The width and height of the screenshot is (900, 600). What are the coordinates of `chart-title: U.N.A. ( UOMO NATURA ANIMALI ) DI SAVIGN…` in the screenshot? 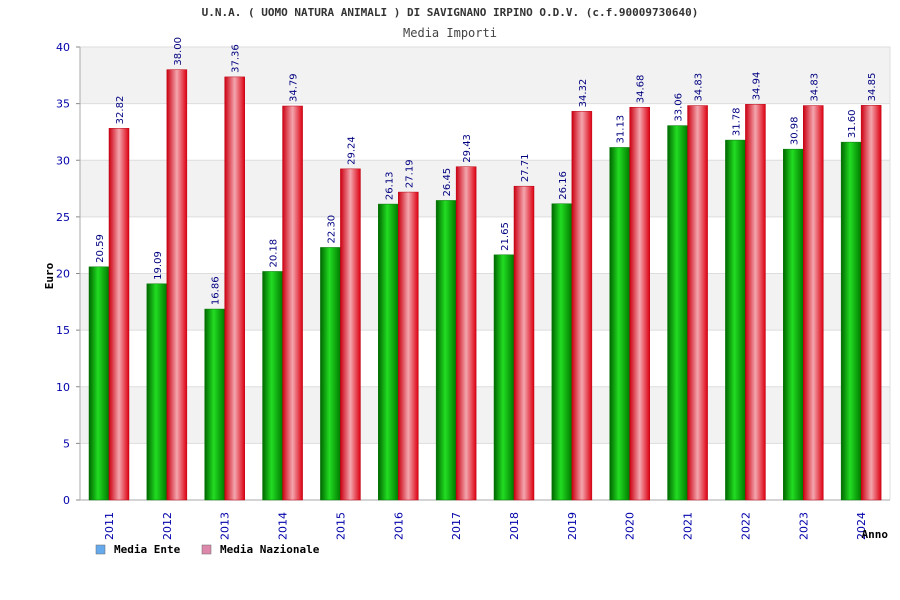 It's located at (450, 12).